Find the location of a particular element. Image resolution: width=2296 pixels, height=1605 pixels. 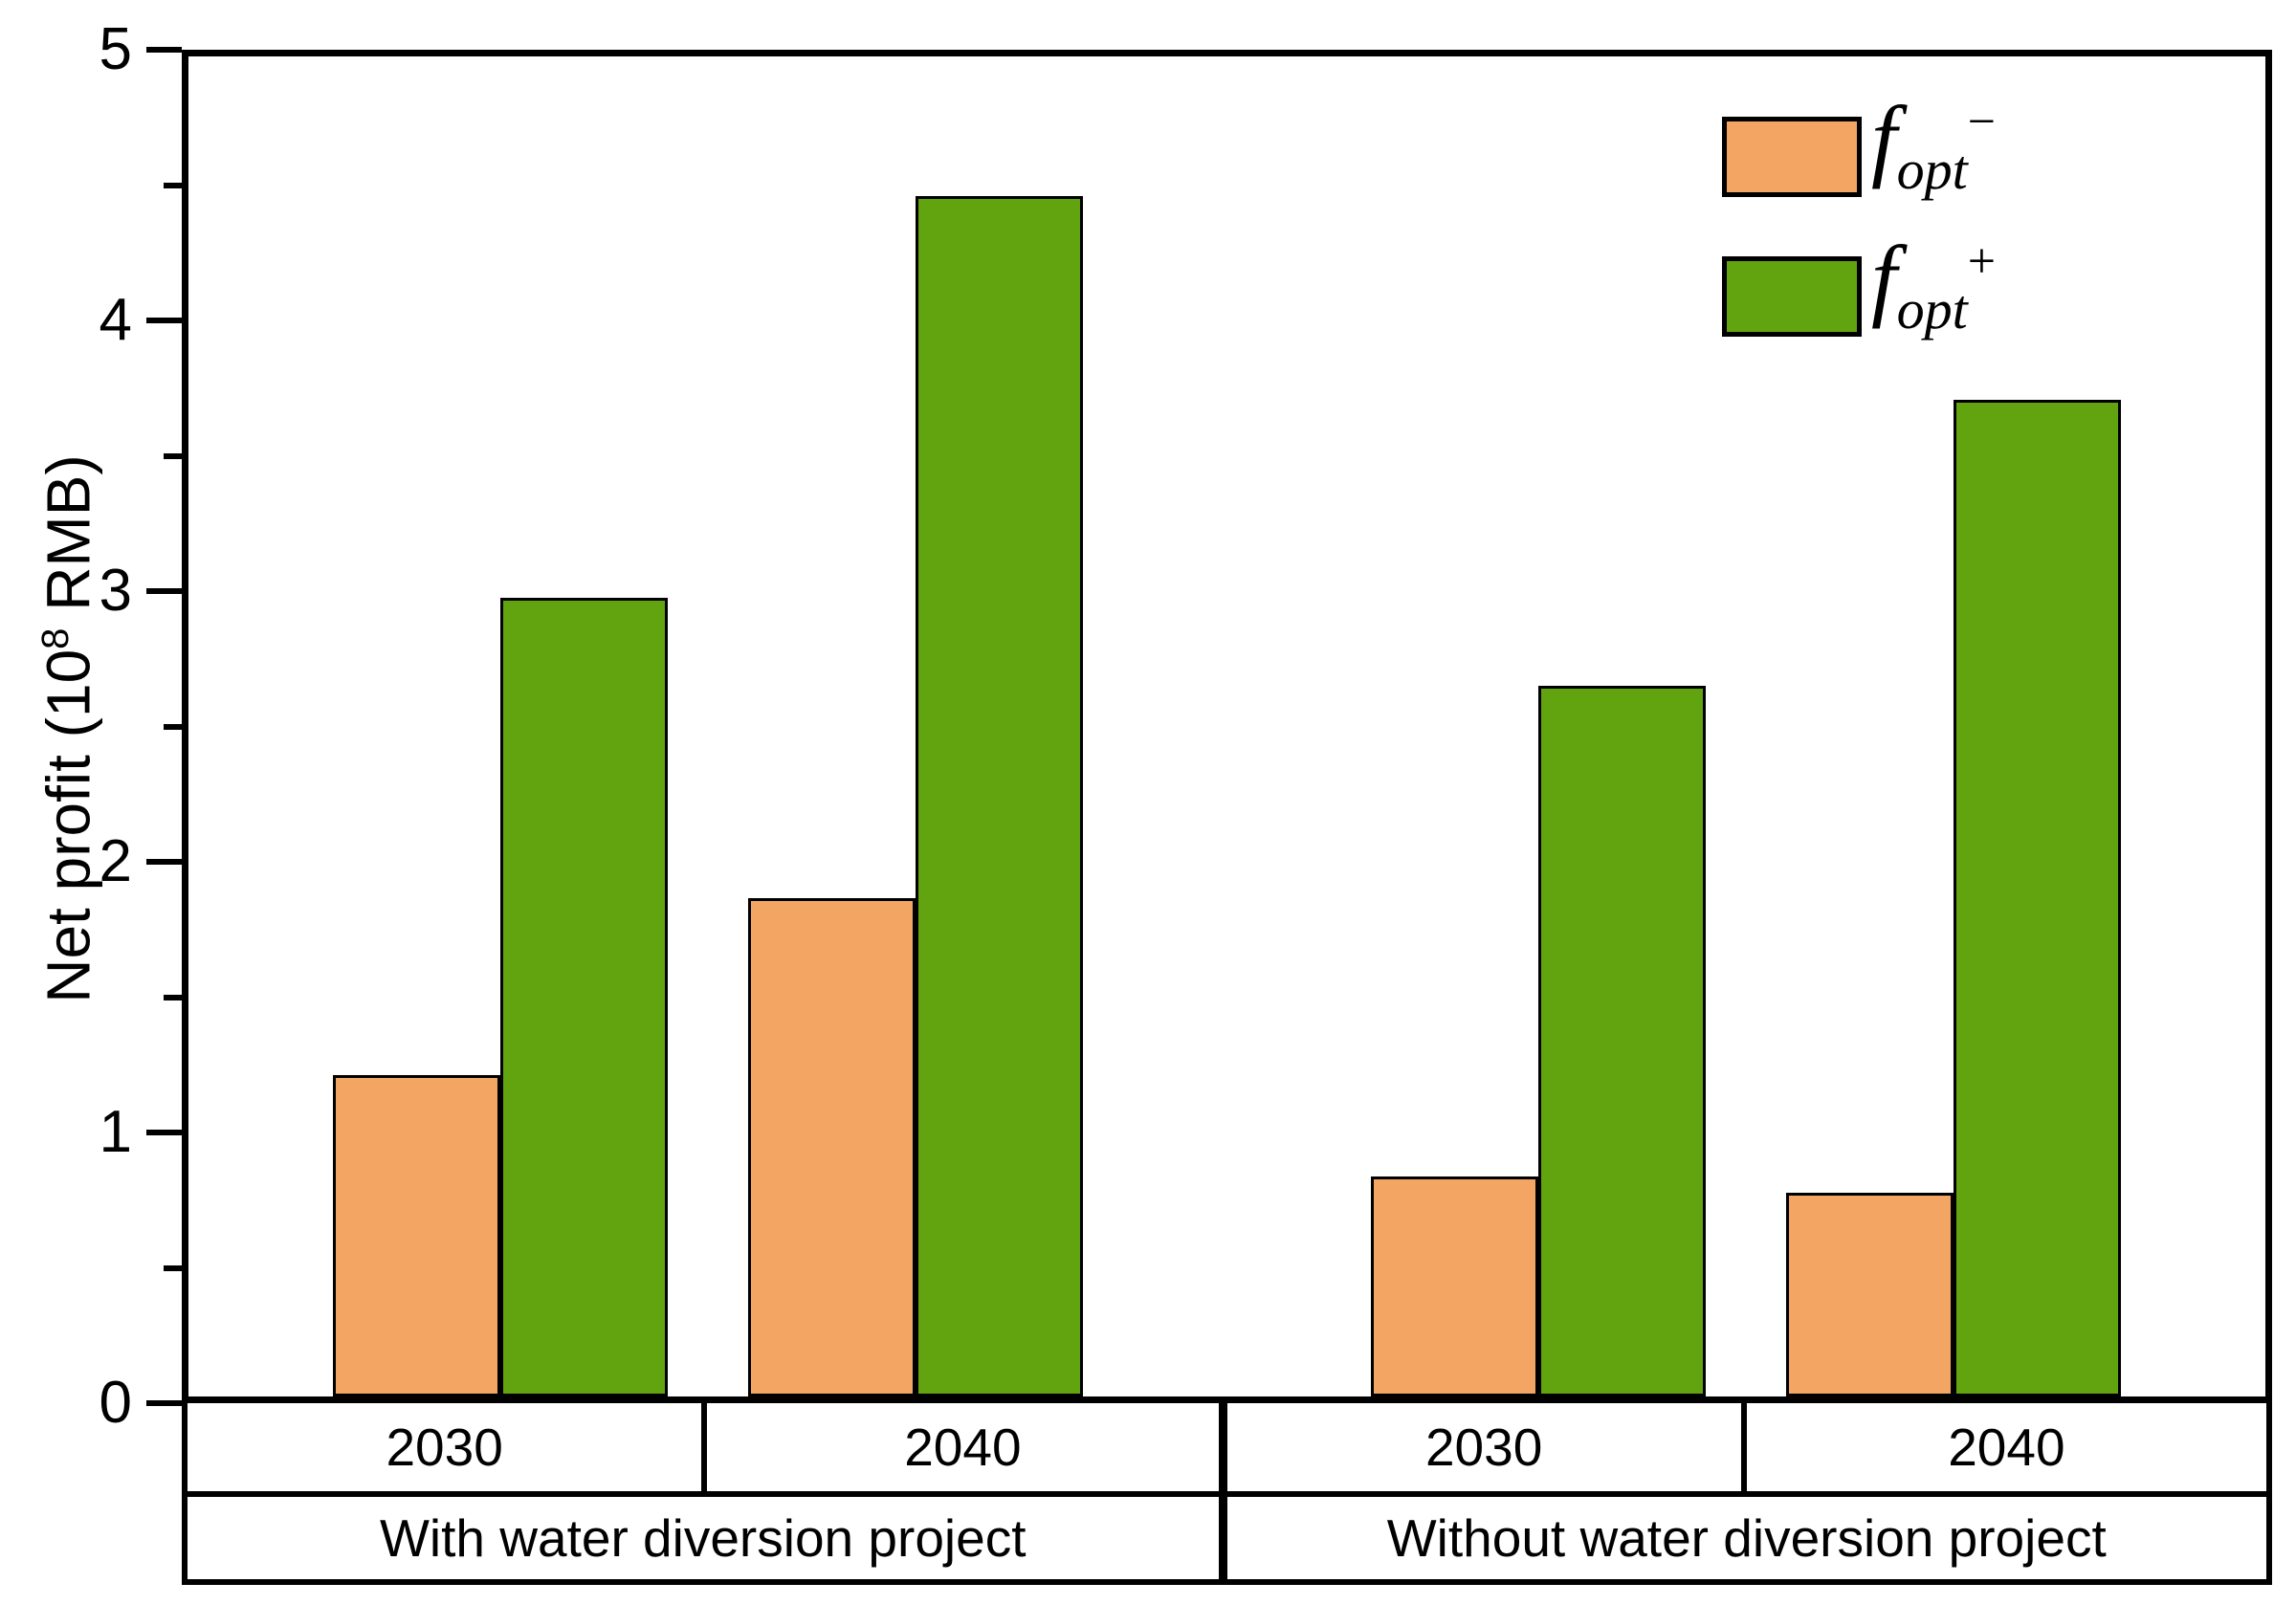

y-axis-title-suffix: RMB) is located at coordinates (68, 541).